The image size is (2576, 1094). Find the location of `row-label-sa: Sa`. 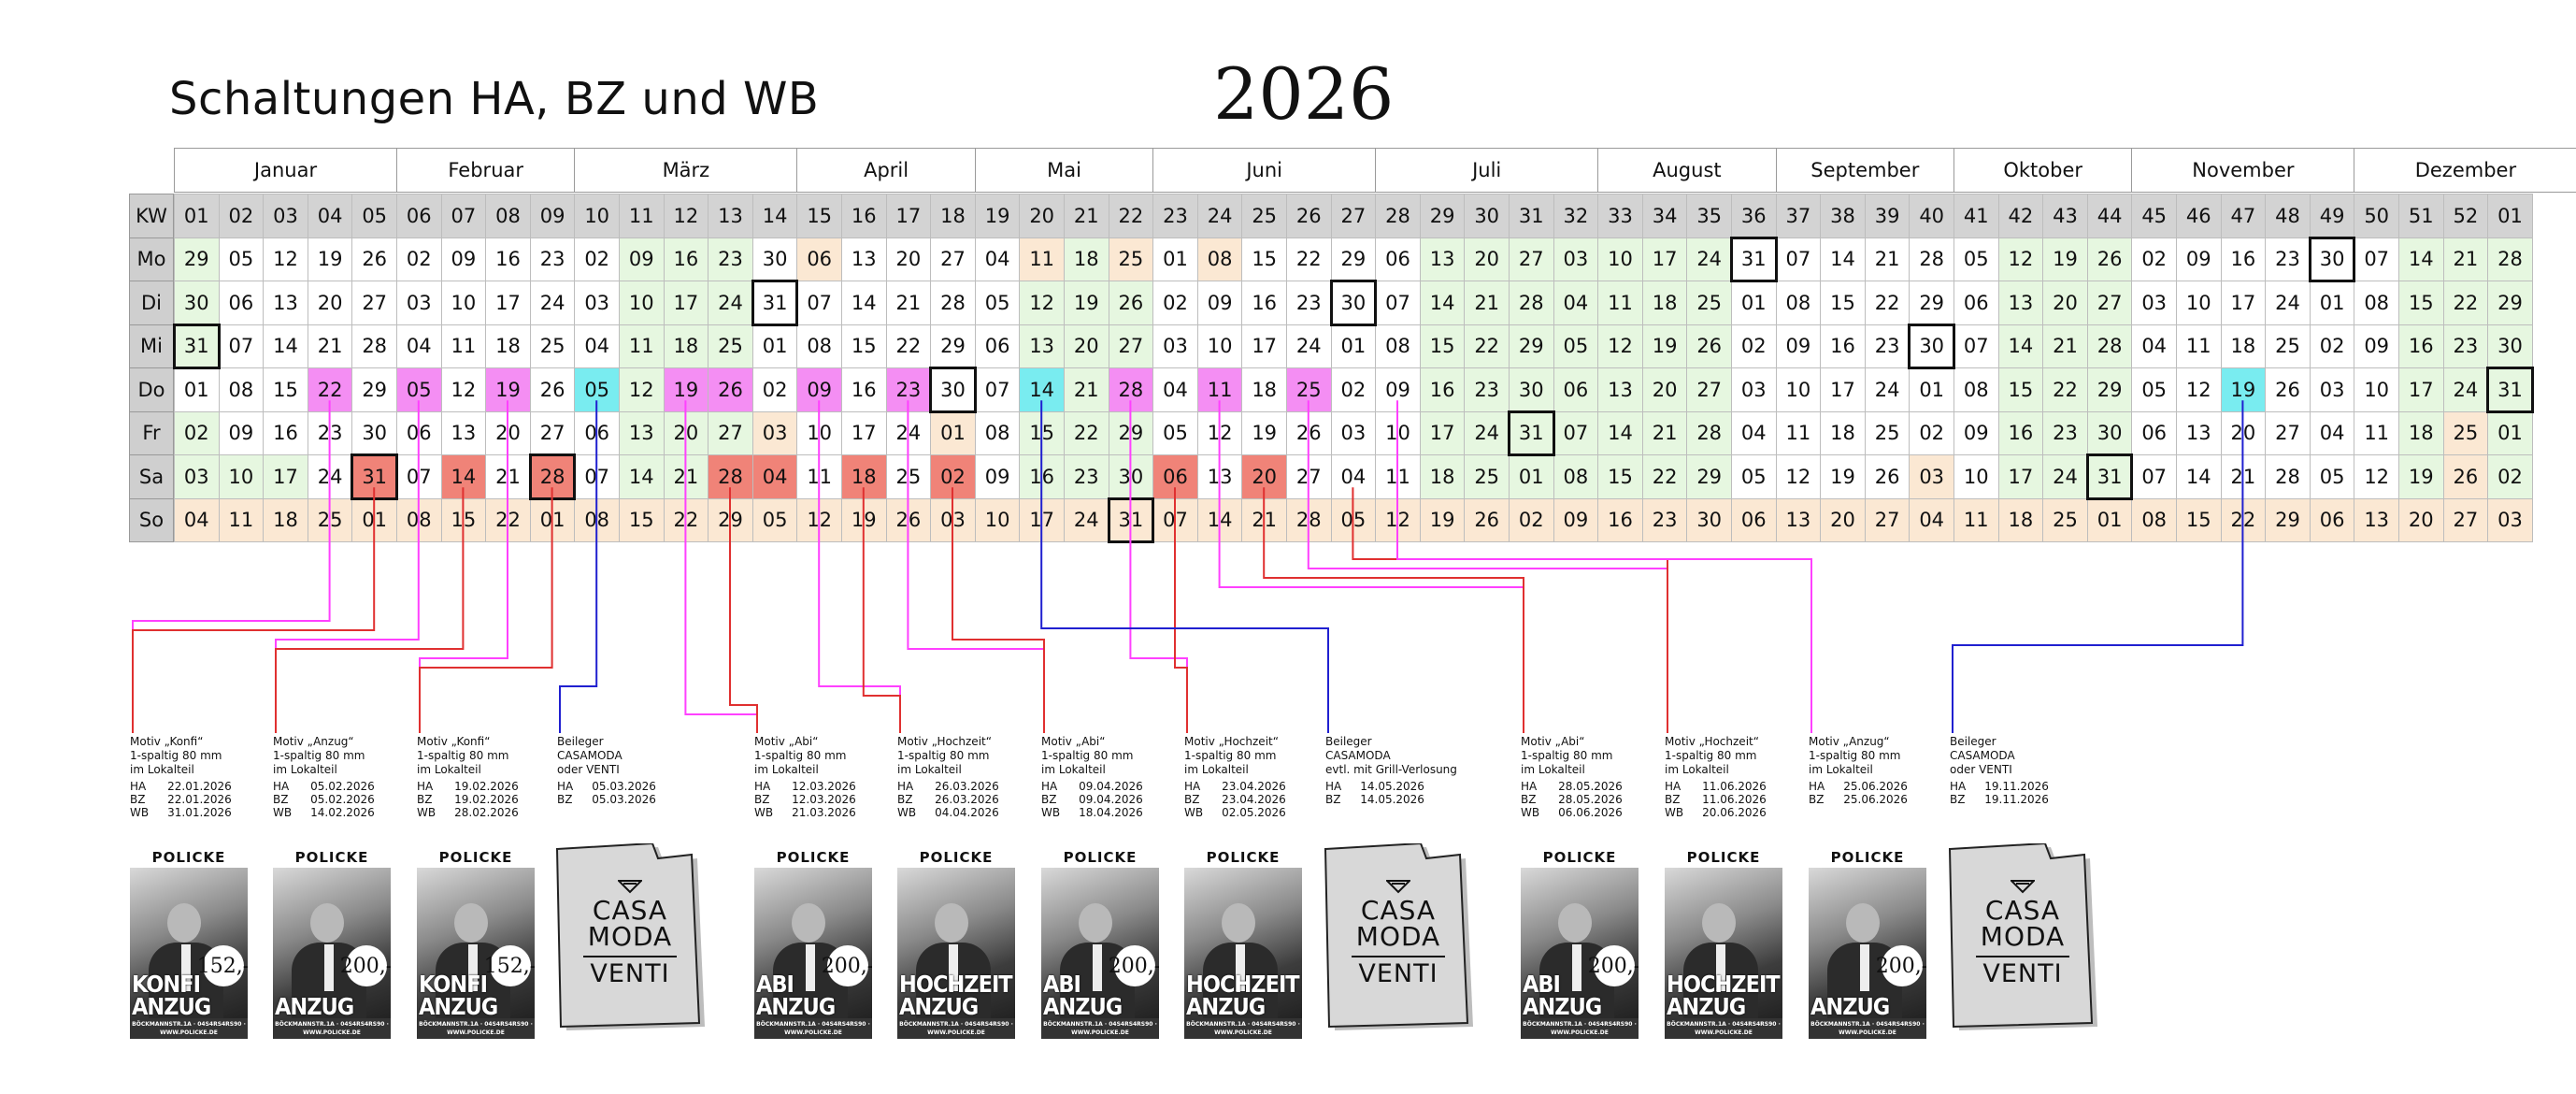

row-label-sa: Sa is located at coordinates (151, 476).